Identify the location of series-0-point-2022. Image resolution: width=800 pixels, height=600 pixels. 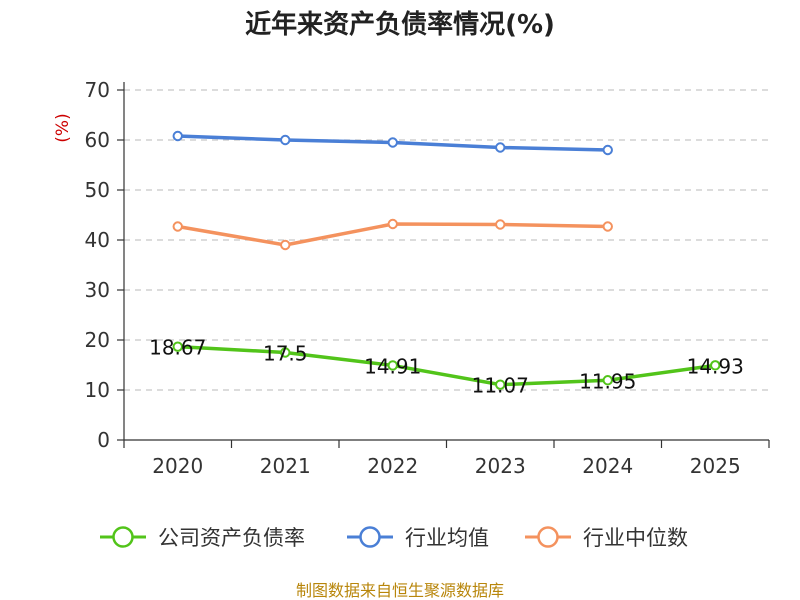
(392, 365).